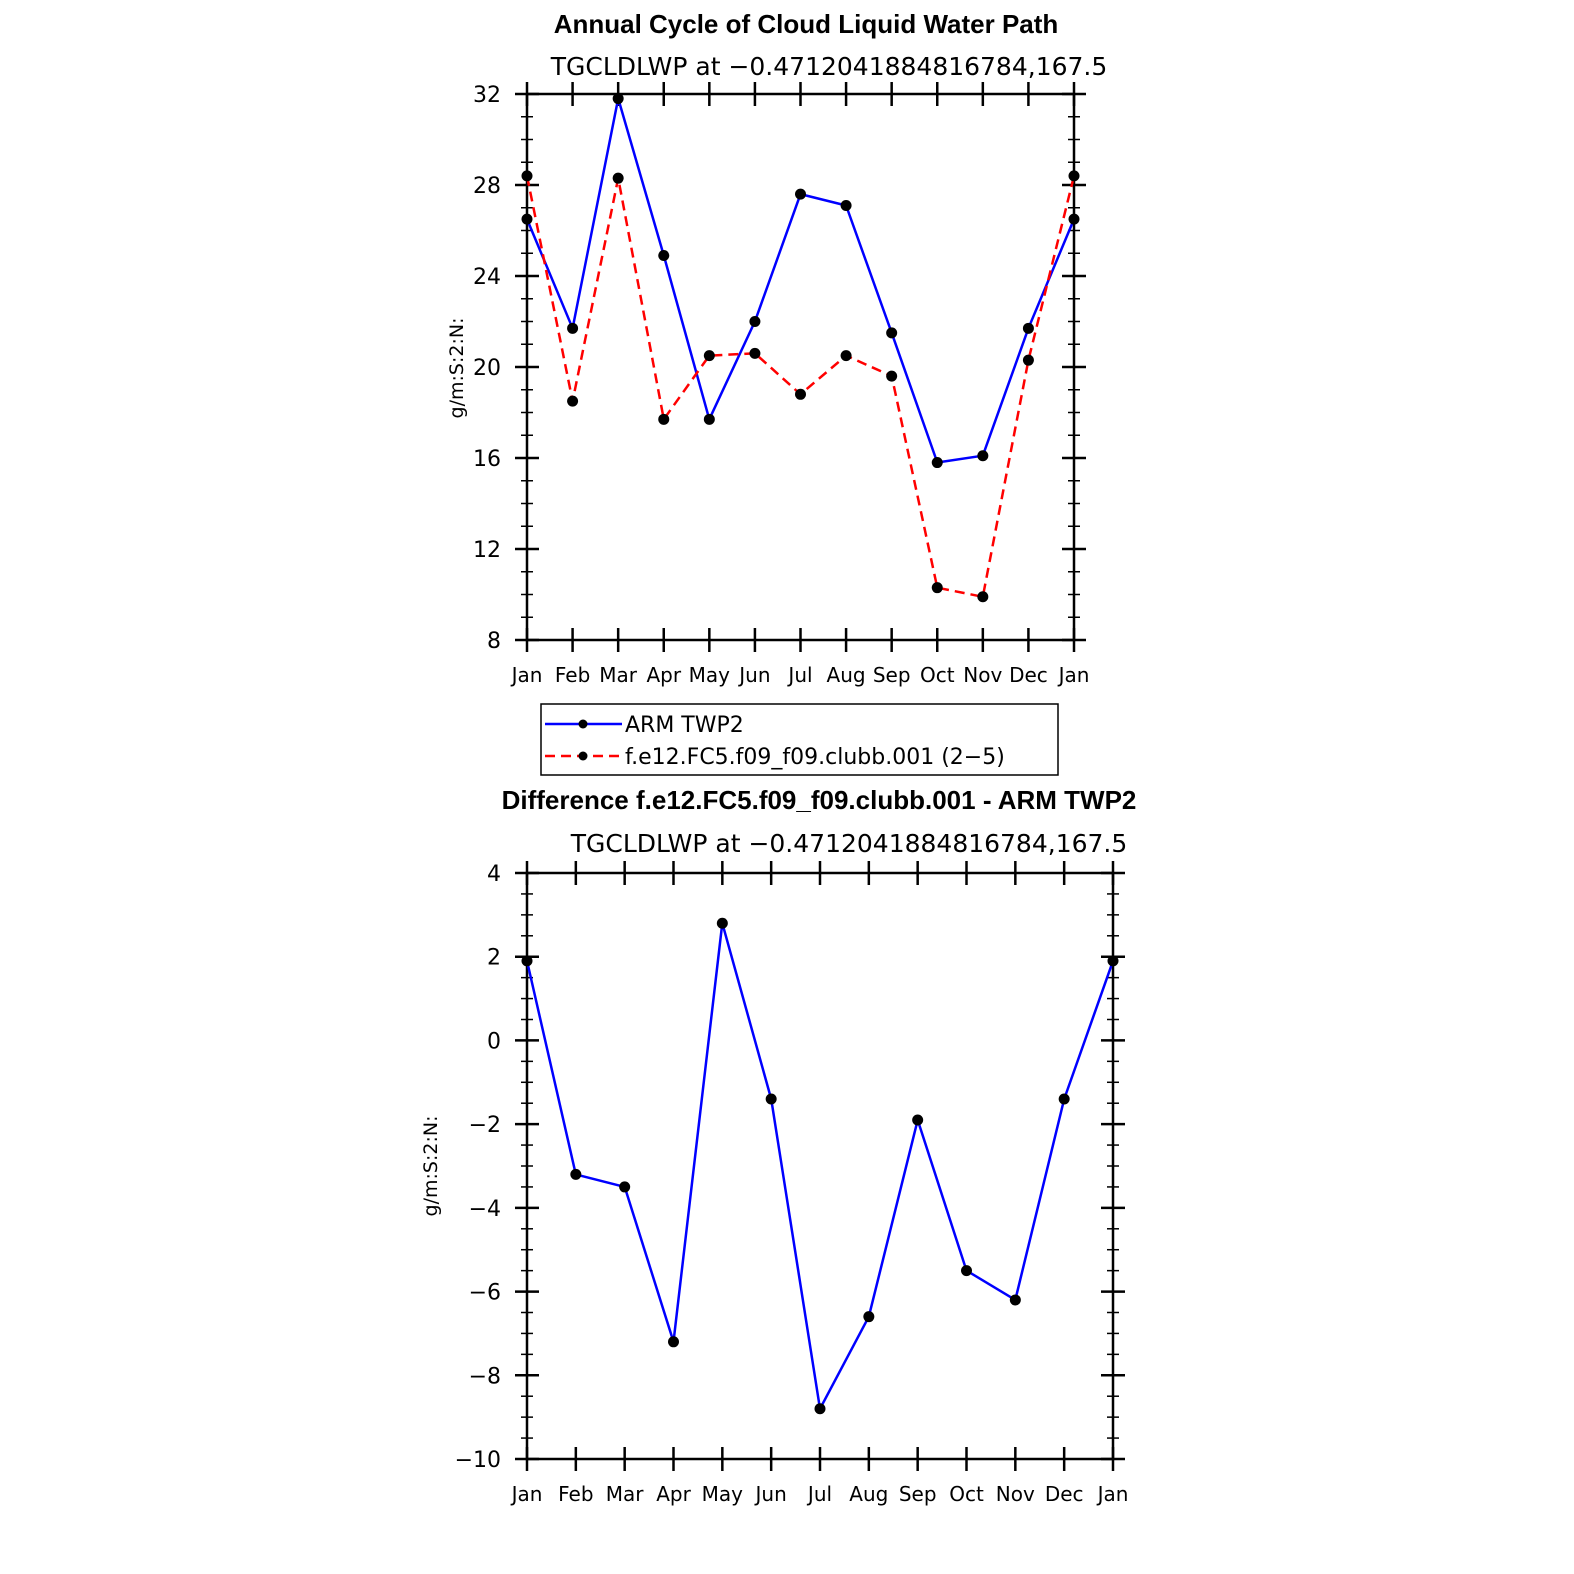  Describe the element at coordinates (494, 1041) in the screenshot. I see `y-tick-label: 0` at that location.